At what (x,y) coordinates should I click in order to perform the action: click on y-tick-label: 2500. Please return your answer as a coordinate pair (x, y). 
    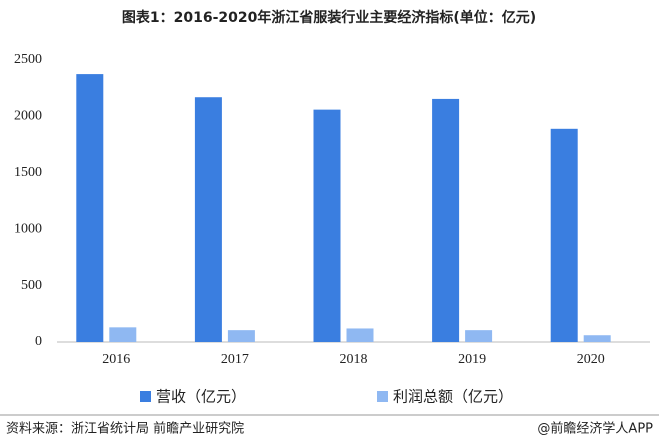
    Looking at the image, I should click on (28, 59).